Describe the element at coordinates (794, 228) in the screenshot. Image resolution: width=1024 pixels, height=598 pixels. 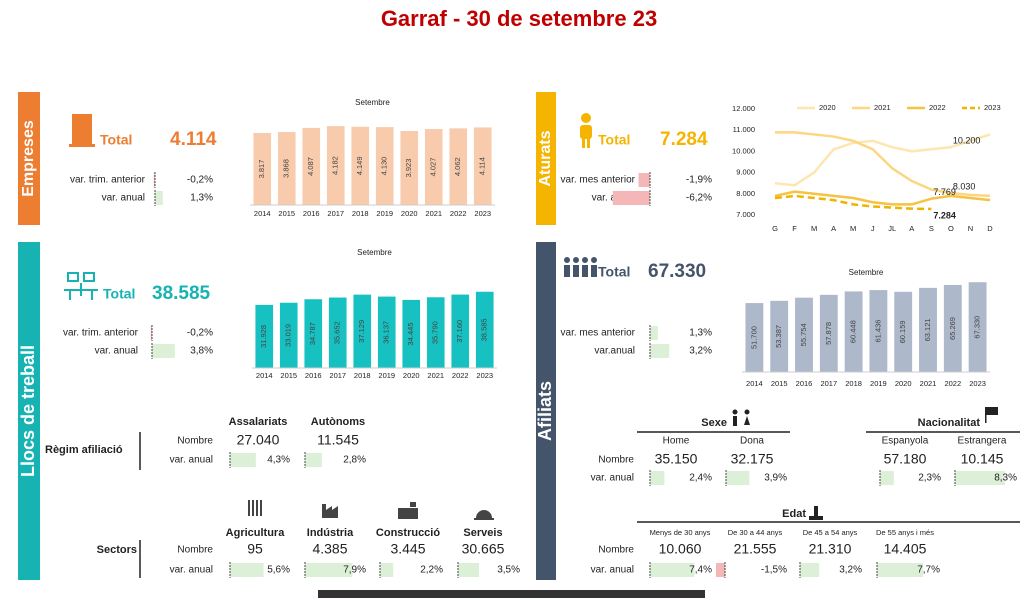
I see `x-tick-label: F` at that location.